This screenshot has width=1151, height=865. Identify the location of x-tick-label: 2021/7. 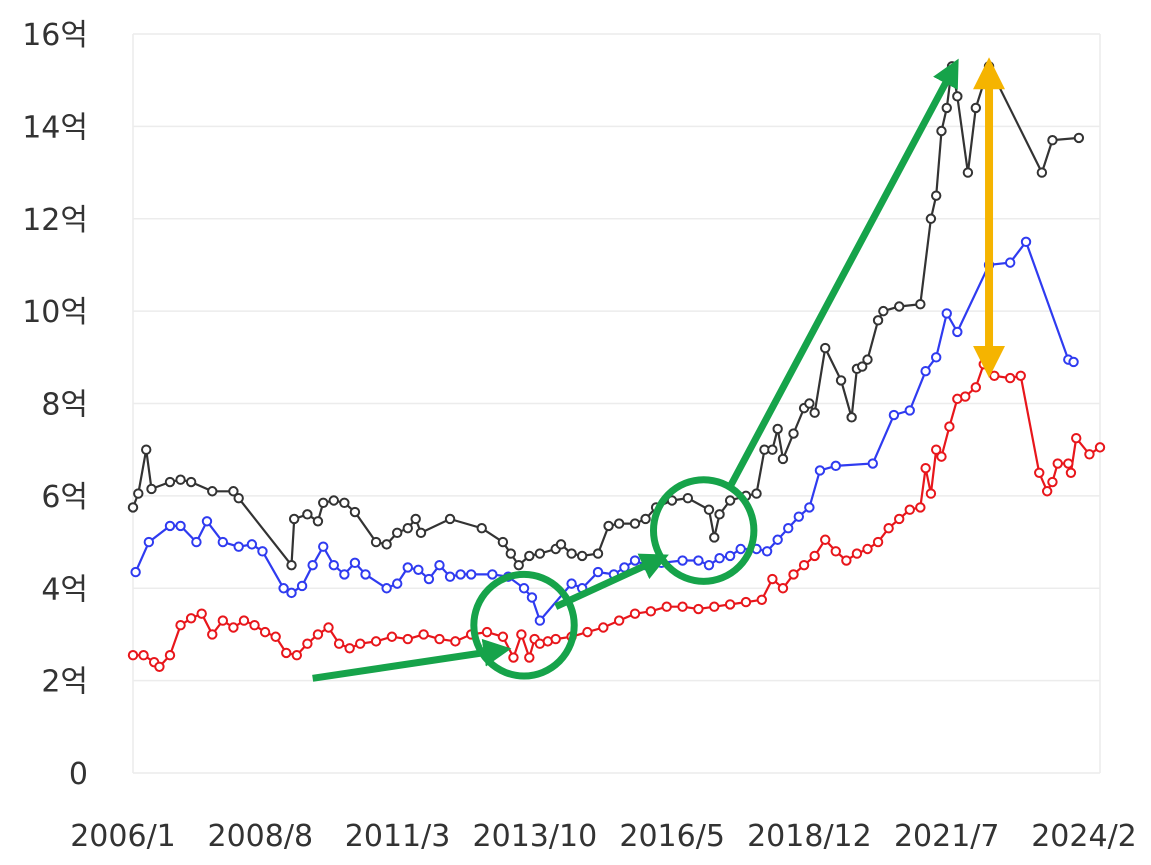
(947, 836).